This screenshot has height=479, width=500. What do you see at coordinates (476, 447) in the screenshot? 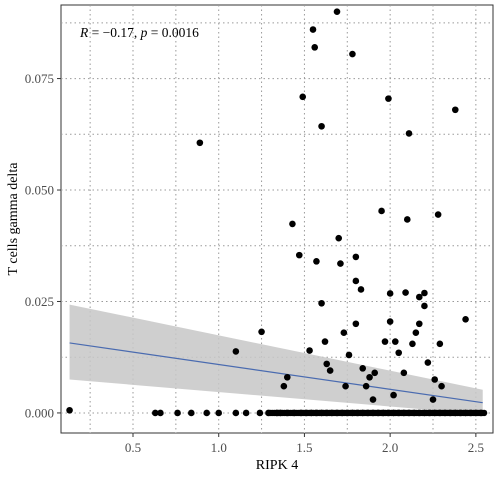
I see `x-tick-label: 2.5` at bounding box center [476, 447].